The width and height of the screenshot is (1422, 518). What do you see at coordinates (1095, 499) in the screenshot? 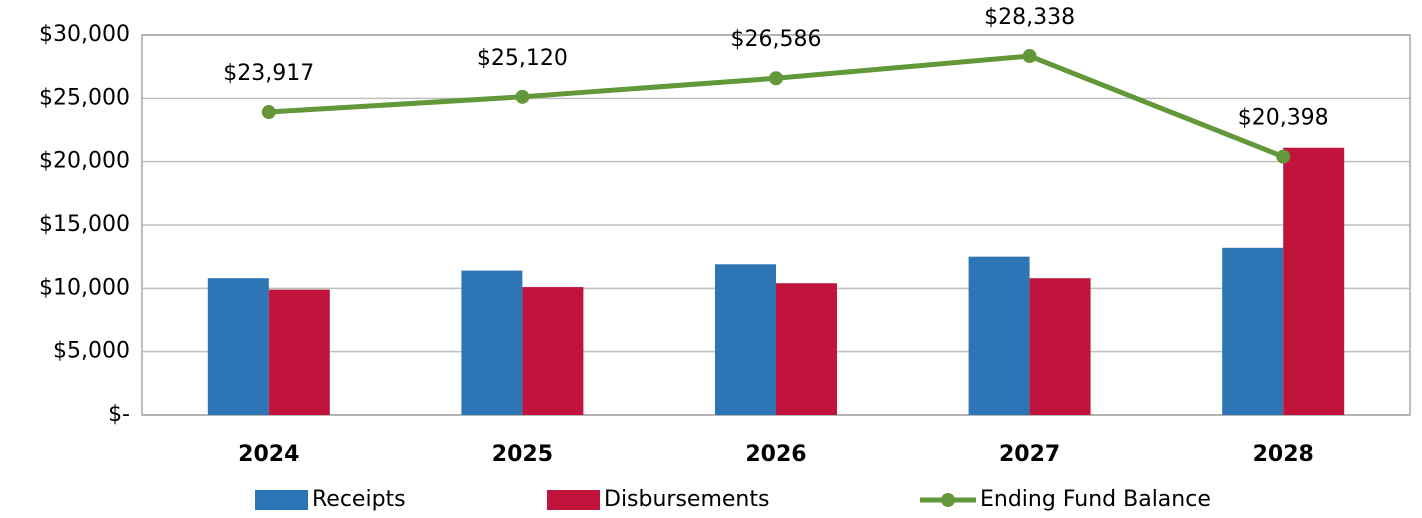
I see `legend-label: Ending Fund Balance` at bounding box center [1095, 499].